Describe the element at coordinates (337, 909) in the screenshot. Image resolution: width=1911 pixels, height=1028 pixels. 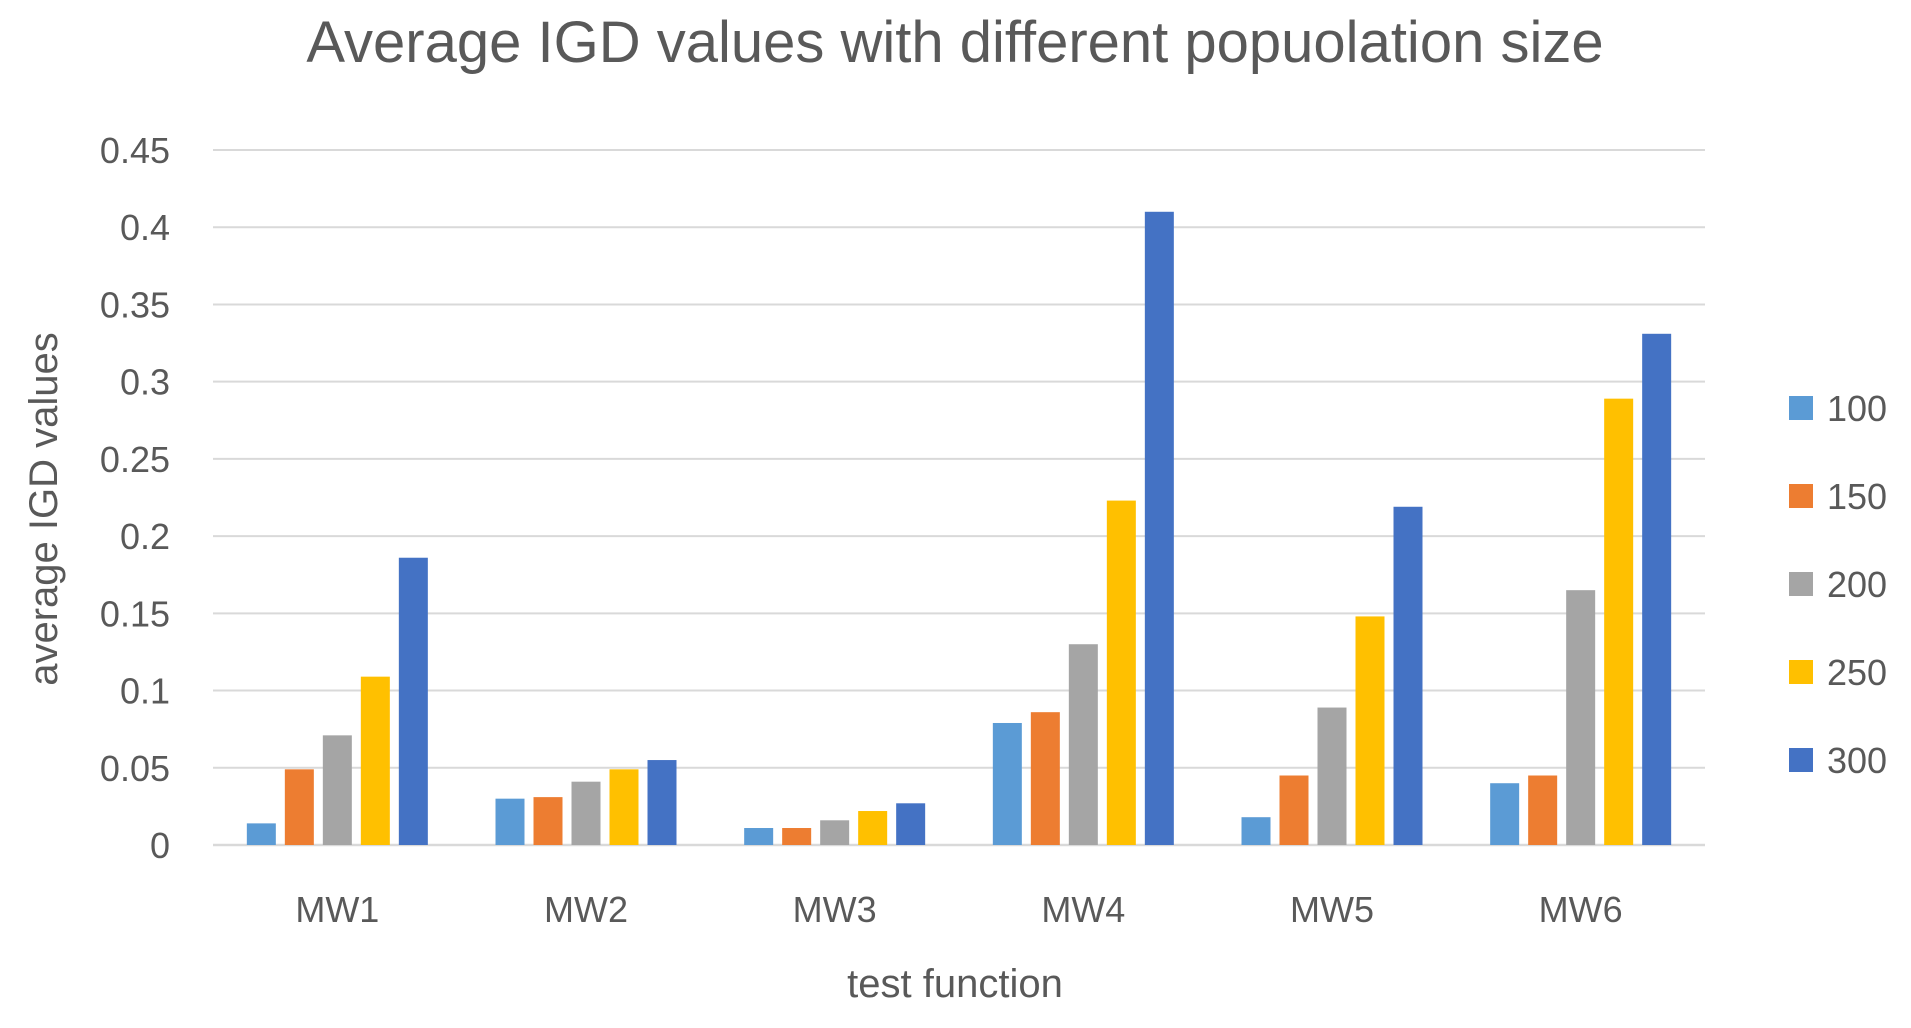
I see `x-tick-label: MW1` at that location.